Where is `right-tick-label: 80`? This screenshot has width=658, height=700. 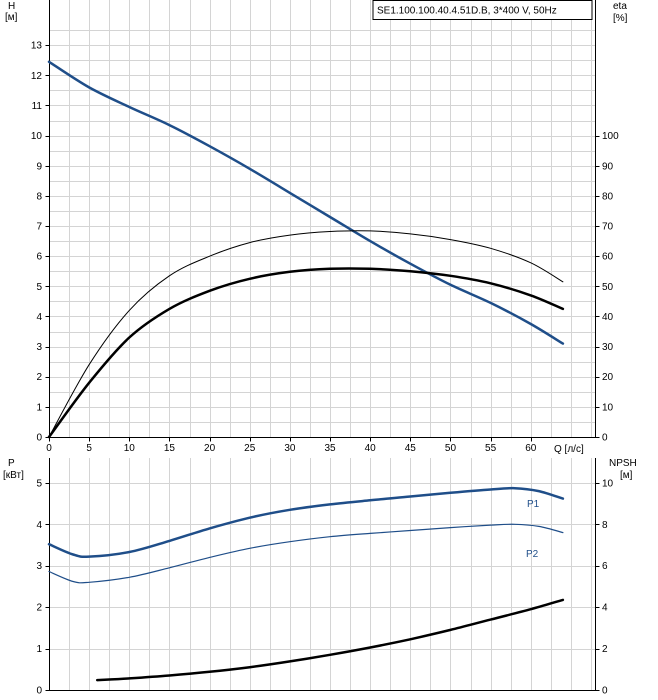 right-tick-label: 80 is located at coordinates (608, 196).